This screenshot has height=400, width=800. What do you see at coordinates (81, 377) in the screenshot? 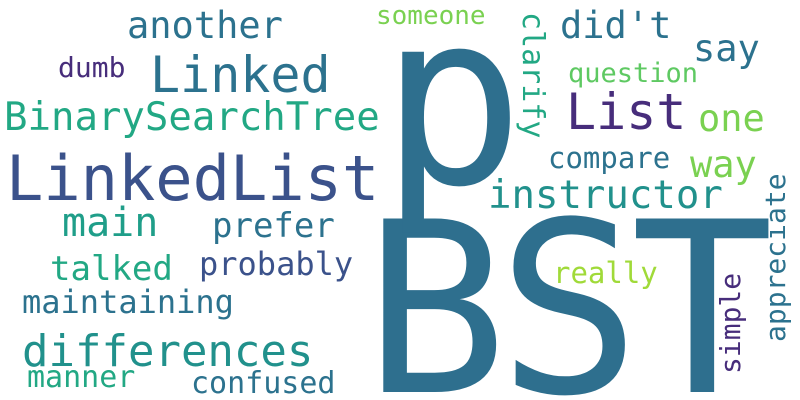
I see `word-manner: manner` at bounding box center [81, 377].